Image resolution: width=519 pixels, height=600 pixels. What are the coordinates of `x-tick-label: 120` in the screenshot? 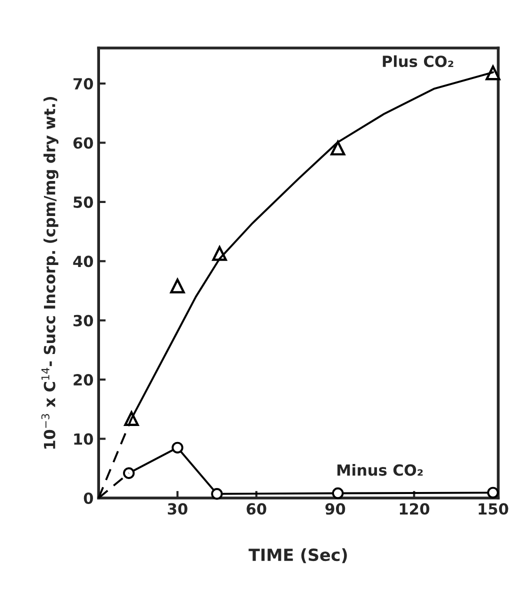 It's located at (415, 509).